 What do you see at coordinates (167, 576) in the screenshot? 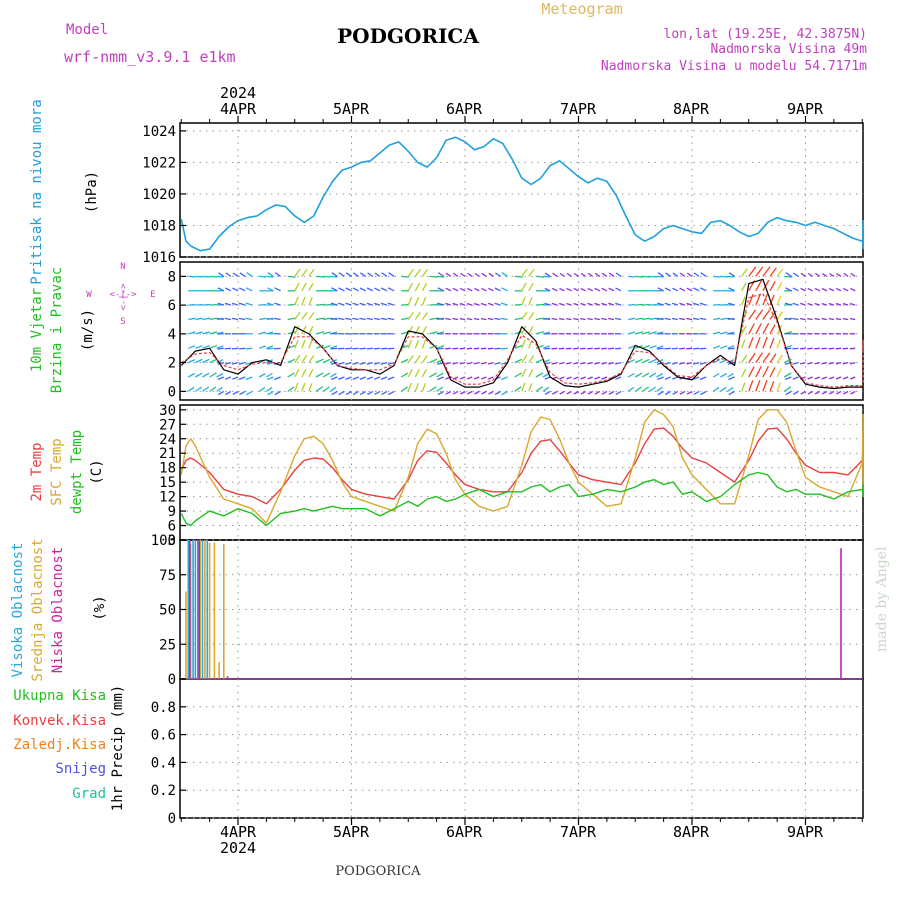
I see `cloud-y-tick-label: 75` at bounding box center [167, 576].